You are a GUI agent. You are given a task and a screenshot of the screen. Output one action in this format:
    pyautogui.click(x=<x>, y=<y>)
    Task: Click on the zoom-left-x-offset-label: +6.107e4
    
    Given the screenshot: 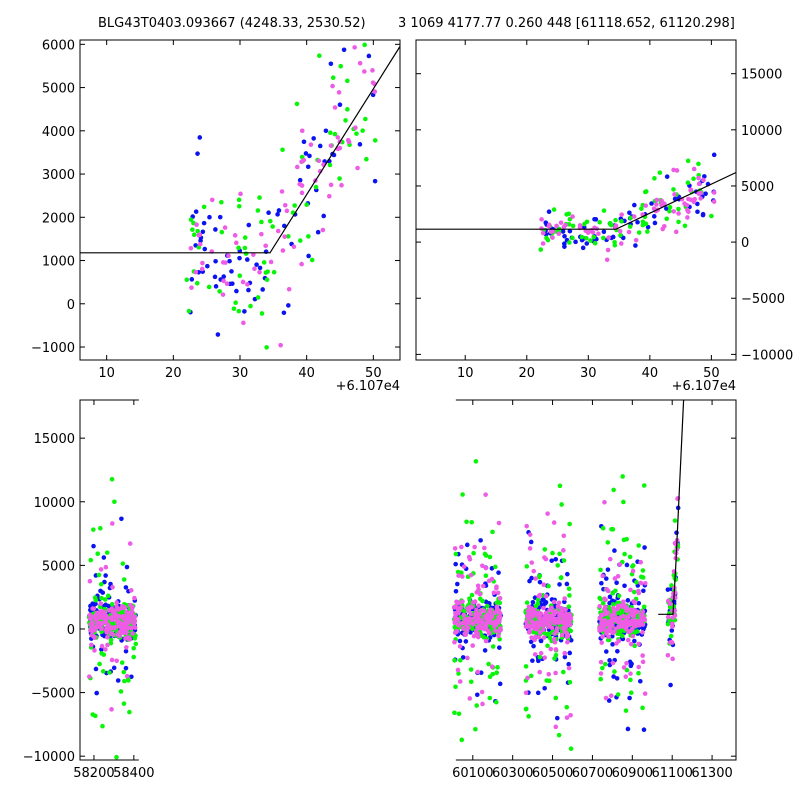 What is the action you would take?
    pyautogui.click(x=368, y=386)
    